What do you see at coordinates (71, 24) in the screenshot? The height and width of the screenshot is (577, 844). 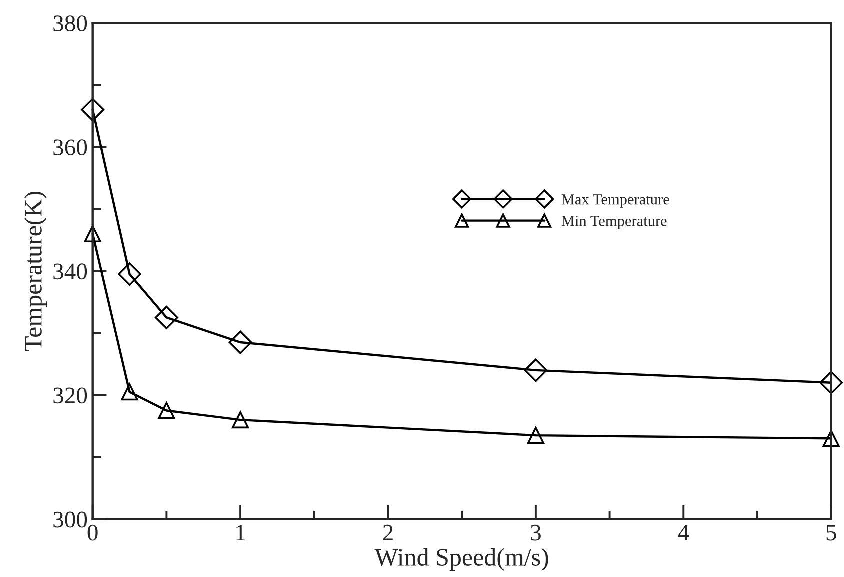 I see `y-tick-label: 380` at bounding box center [71, 24].